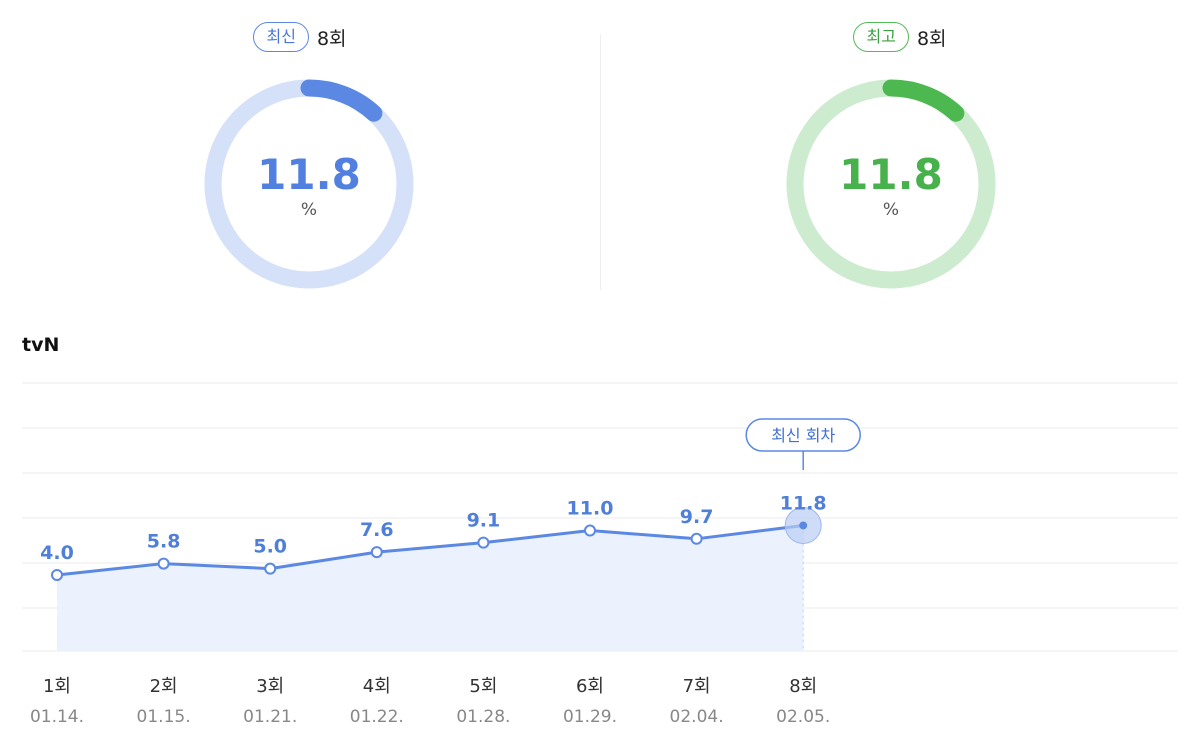 This screenshot has height=741, width=1200. What do you see at coordinates (57, 717) in the screenshot?
I see `x-tick-date-1: 01.14.` at bounding box center [57, 717].